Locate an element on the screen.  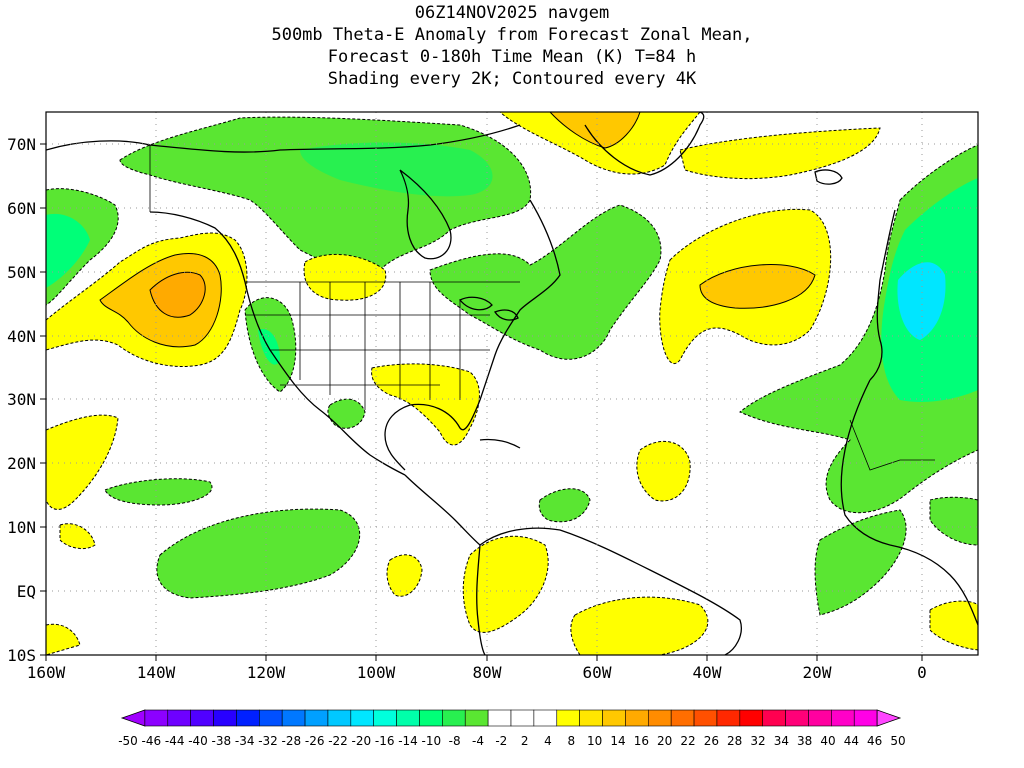
colorbar-label: 26 is located at coordinates (711, 741).